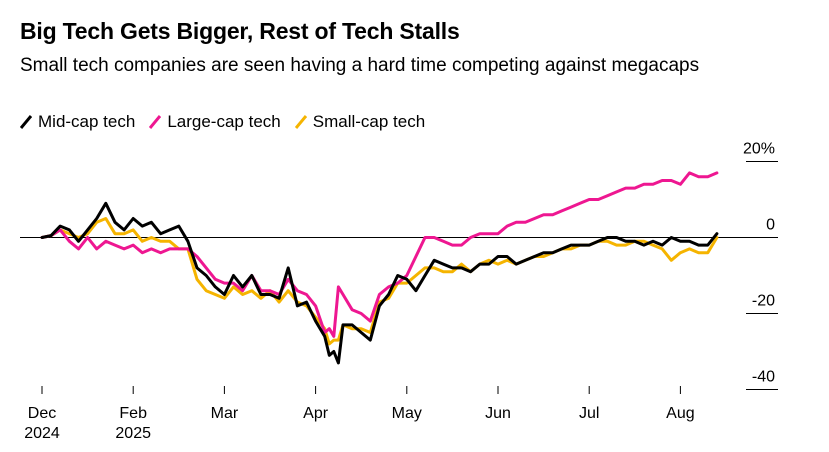 The height and width of the screenshot is (452, 829). I want to click on y-tick-label: -20, so click(763, 301).